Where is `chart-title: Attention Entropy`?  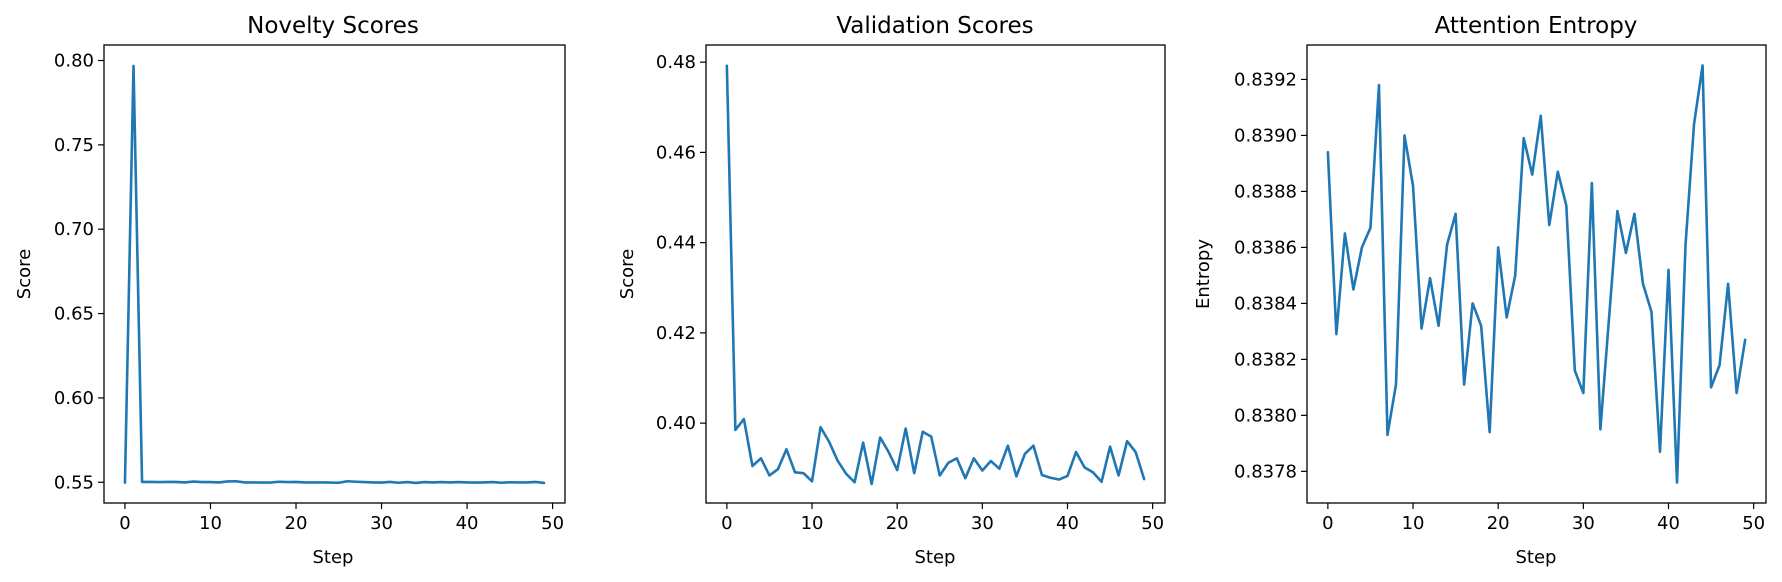
chart-title: Attention Entropy is located at coordinates (1536, 26).